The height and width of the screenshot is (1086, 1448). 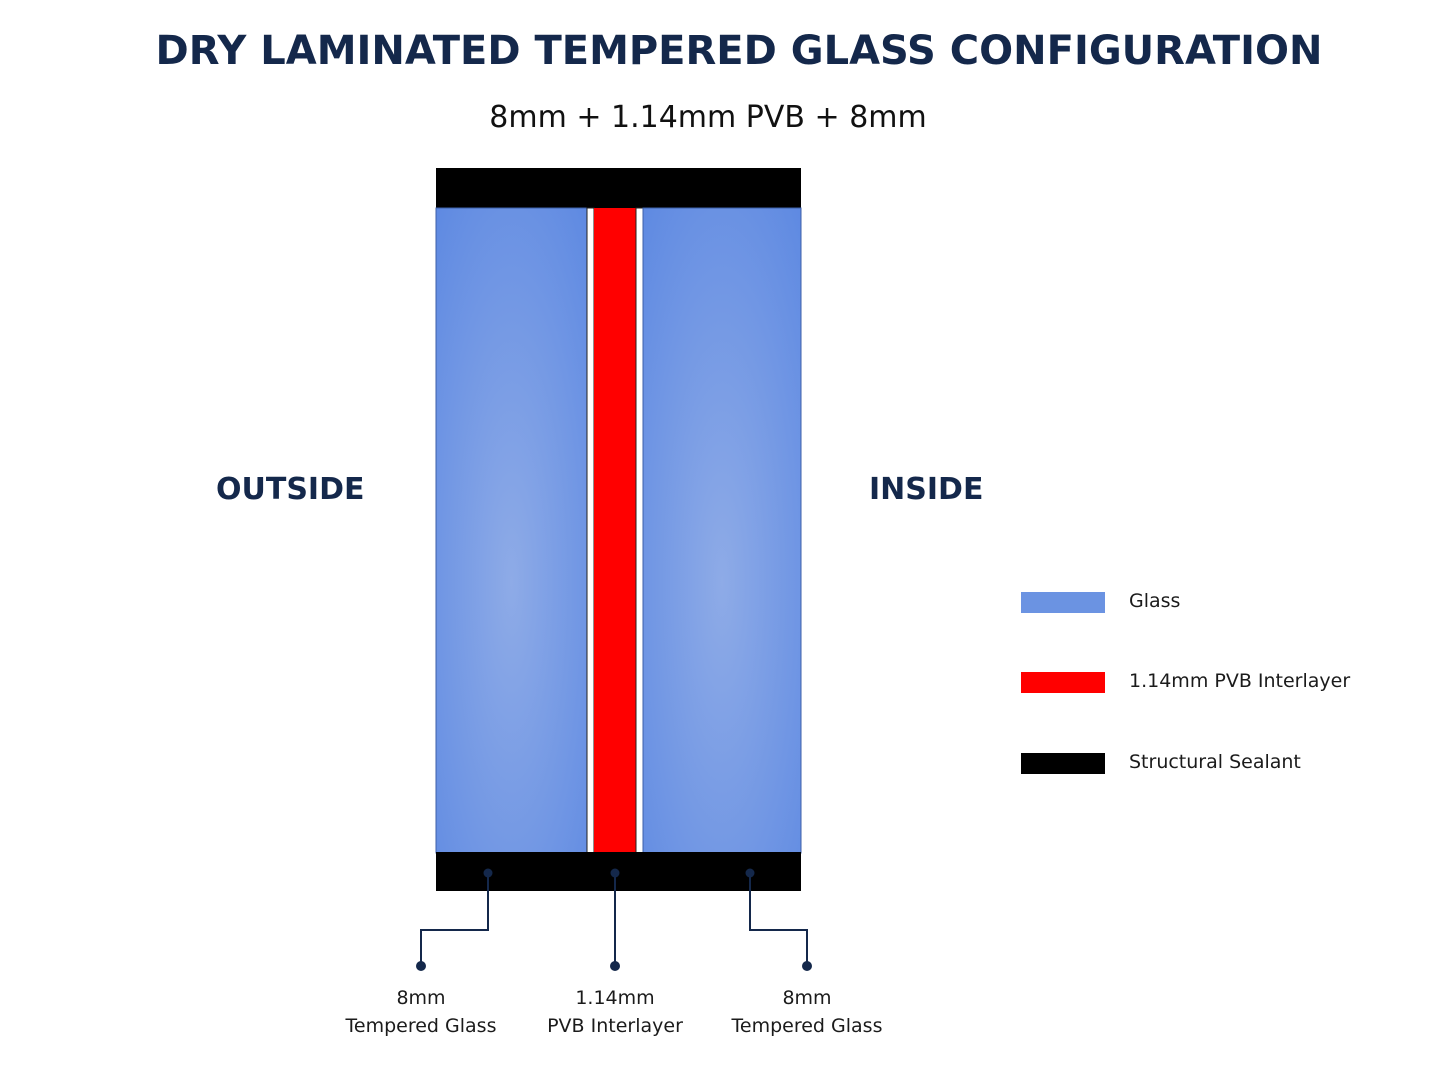 What do you see at coordinates (1215, 762) in the screenshot?
I see `legend-label-sealant: Structural Sealant` at bounding box center [1215, 762].